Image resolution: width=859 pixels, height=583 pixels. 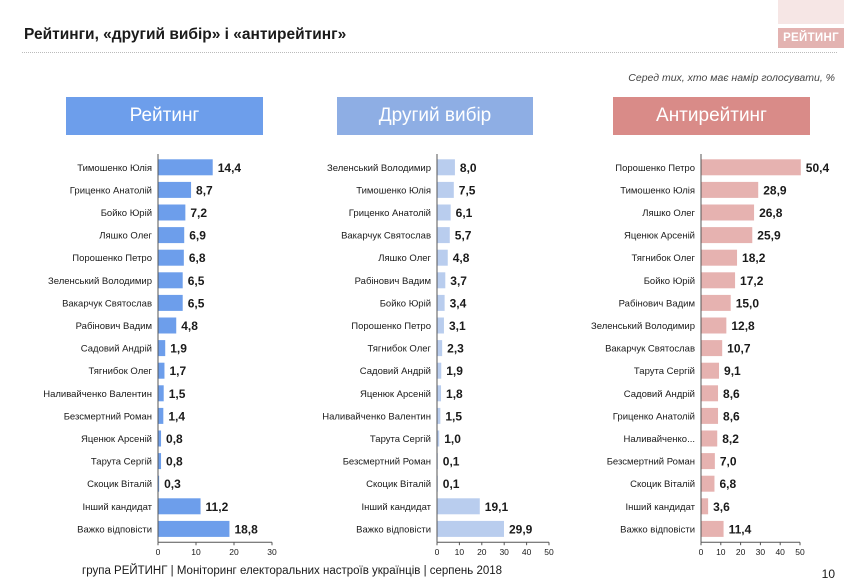 What do you see at coordinates (458, 281) in the screenshot?
I see `value-label: 3,7` at bounding box center [458, 281].